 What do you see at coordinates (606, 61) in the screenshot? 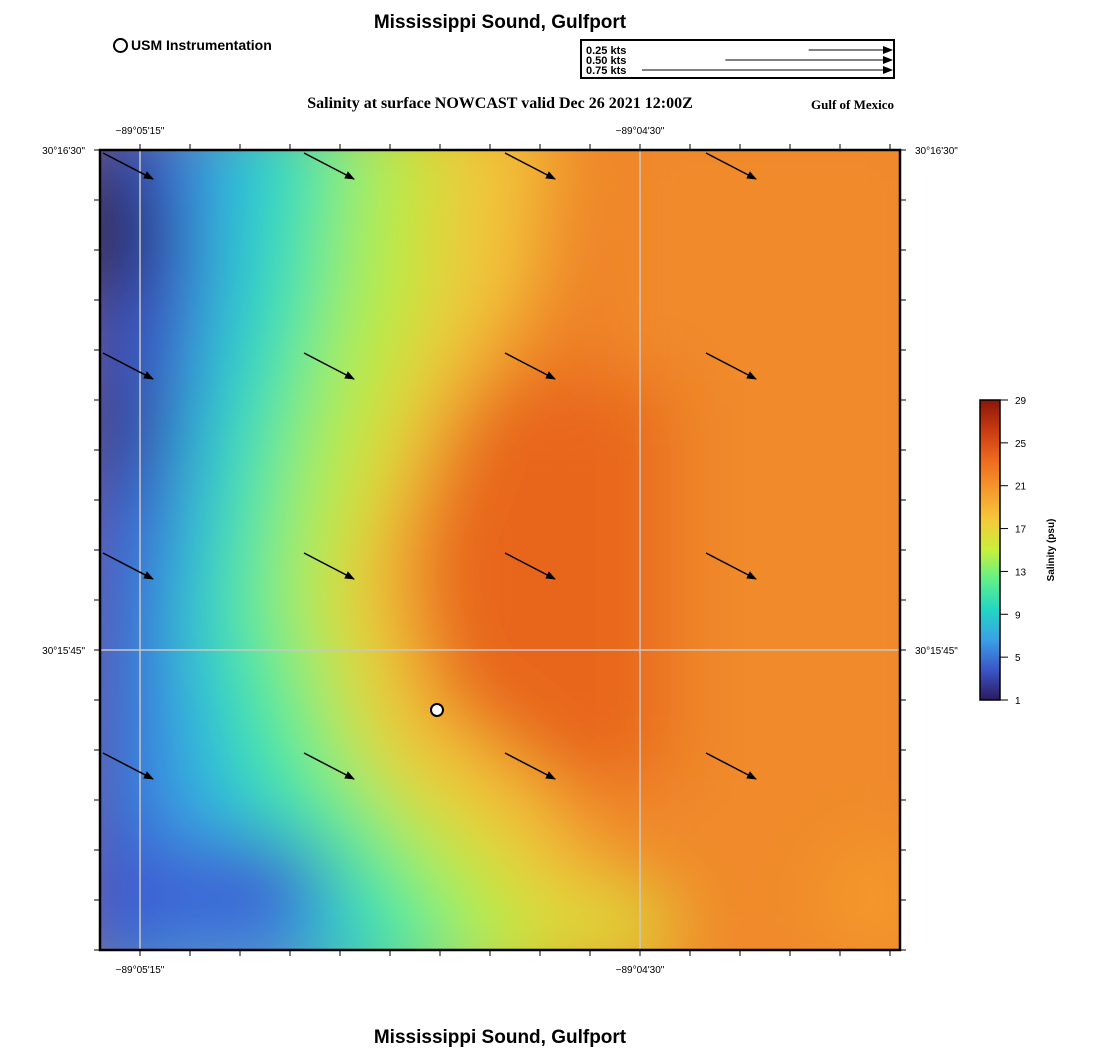
I see `speed-legend-label: 0.50 kts` at bounding box center [606, 61].